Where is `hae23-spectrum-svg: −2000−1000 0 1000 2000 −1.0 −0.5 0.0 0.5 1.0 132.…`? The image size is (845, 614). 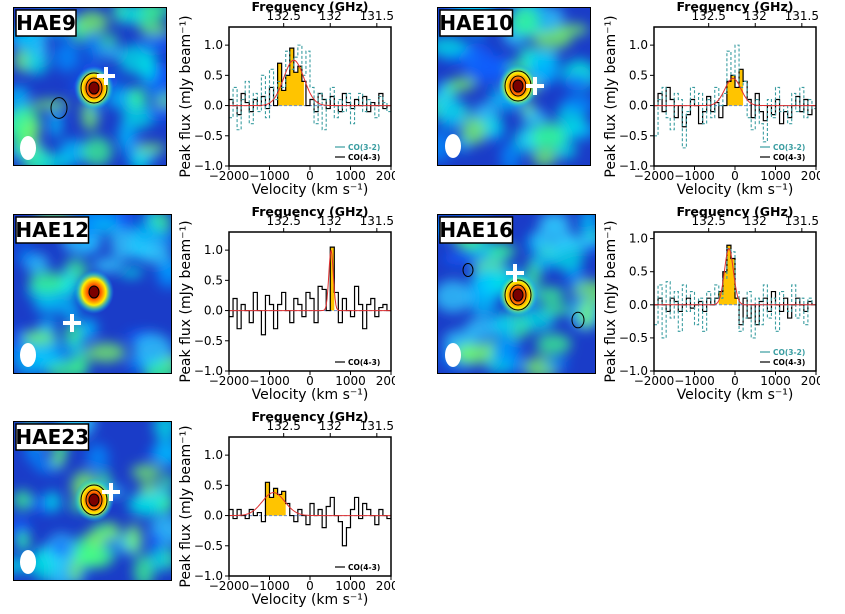 hae23-spectrum-svg: −2000−1000 0 1000 2000 −1.0 −0.5 0.0 0.5 1.0 132.… is located at coordinates (292, 508).